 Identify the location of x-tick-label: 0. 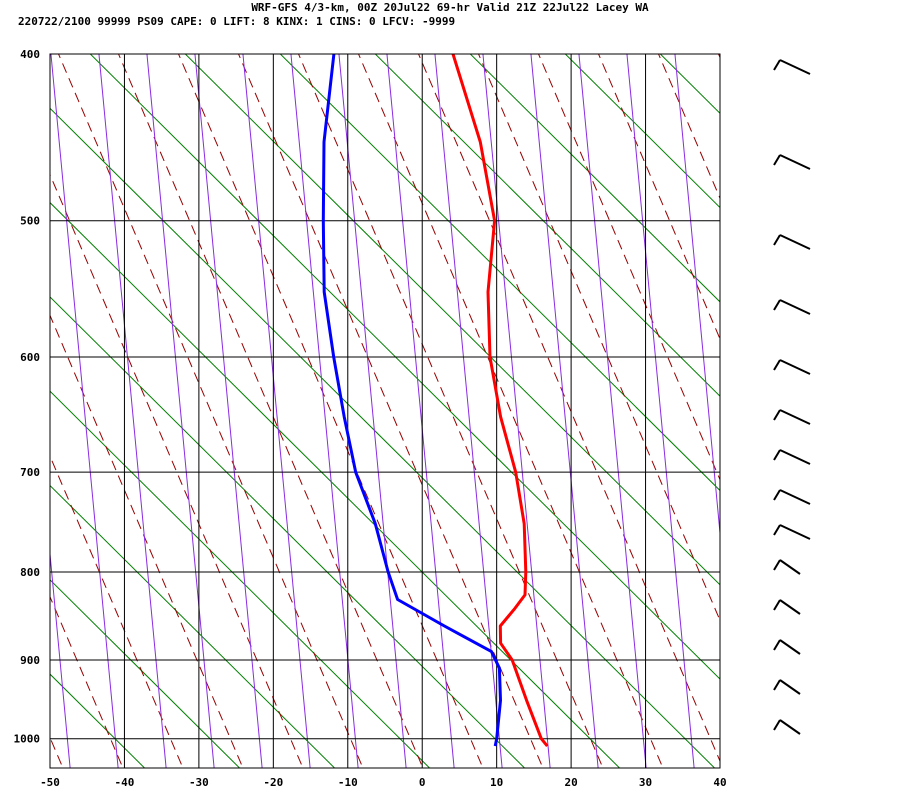
(422, 782).